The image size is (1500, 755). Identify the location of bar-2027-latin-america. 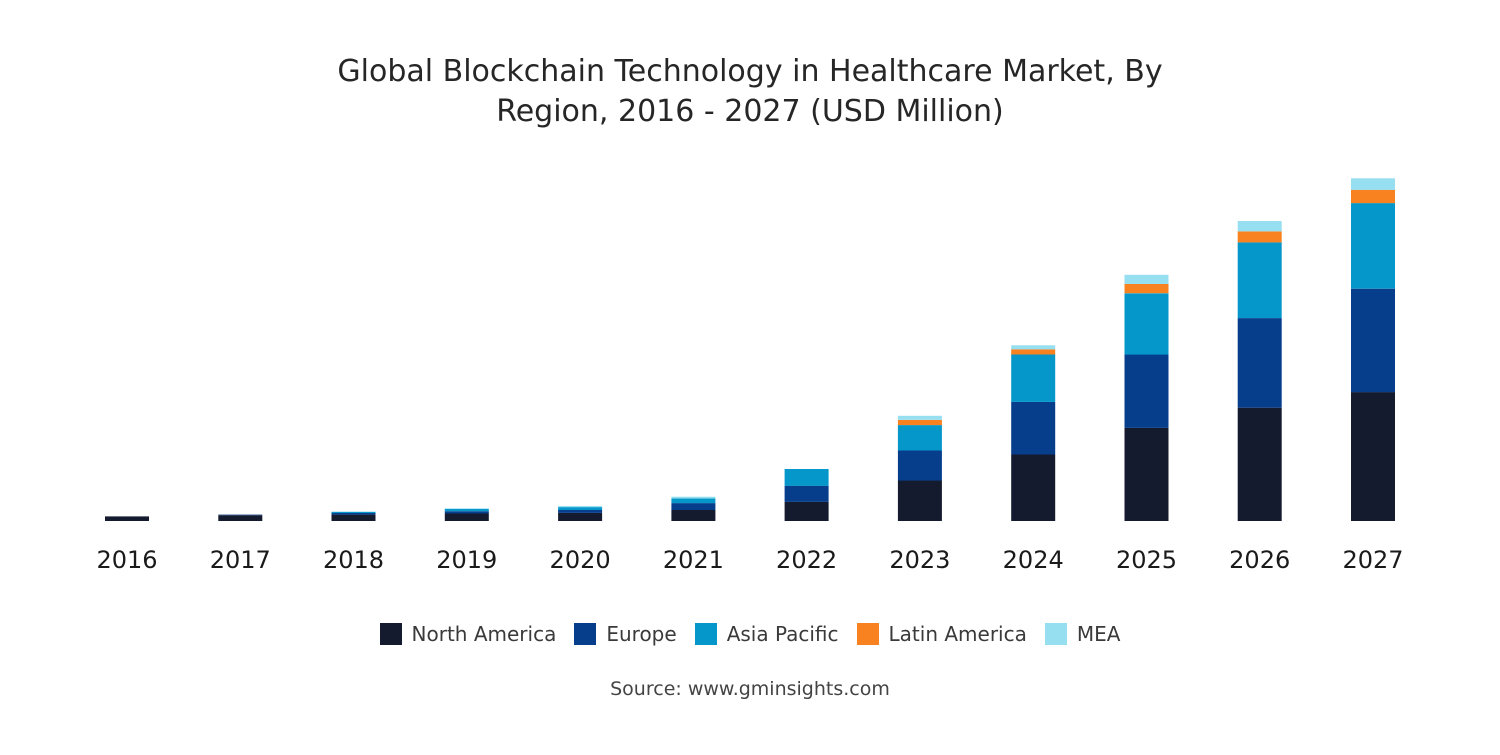
(1373, 196).